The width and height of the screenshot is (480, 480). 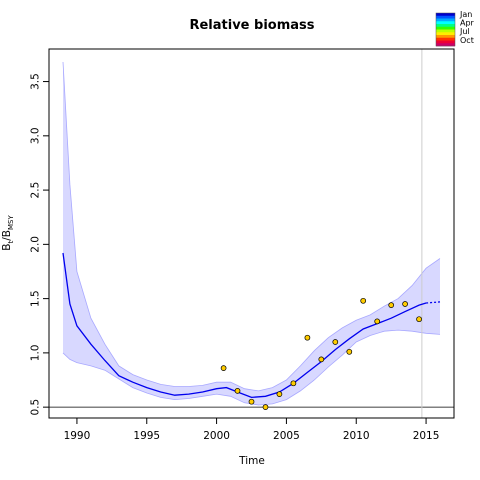 I want to click on confidence-lower-line, so click(x=251, y=367).